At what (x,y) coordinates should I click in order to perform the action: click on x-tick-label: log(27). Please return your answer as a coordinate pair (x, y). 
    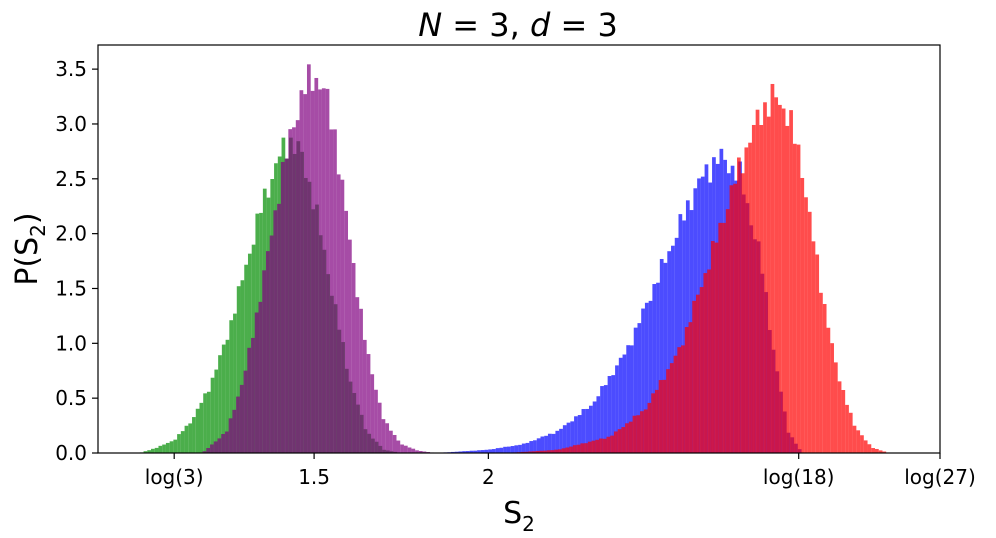
    Looking at the image, I should click on (940, 477).